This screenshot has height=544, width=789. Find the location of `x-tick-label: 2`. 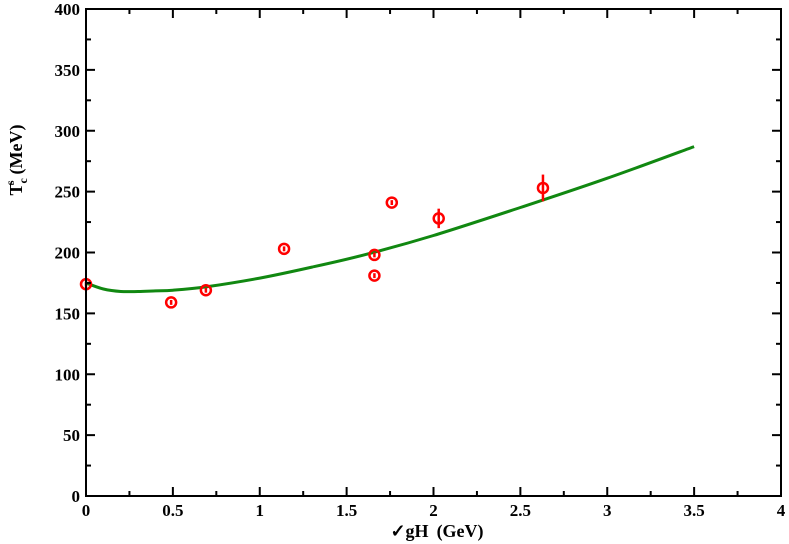

x-tick-label: 2 is located at coordinates (433, 510).